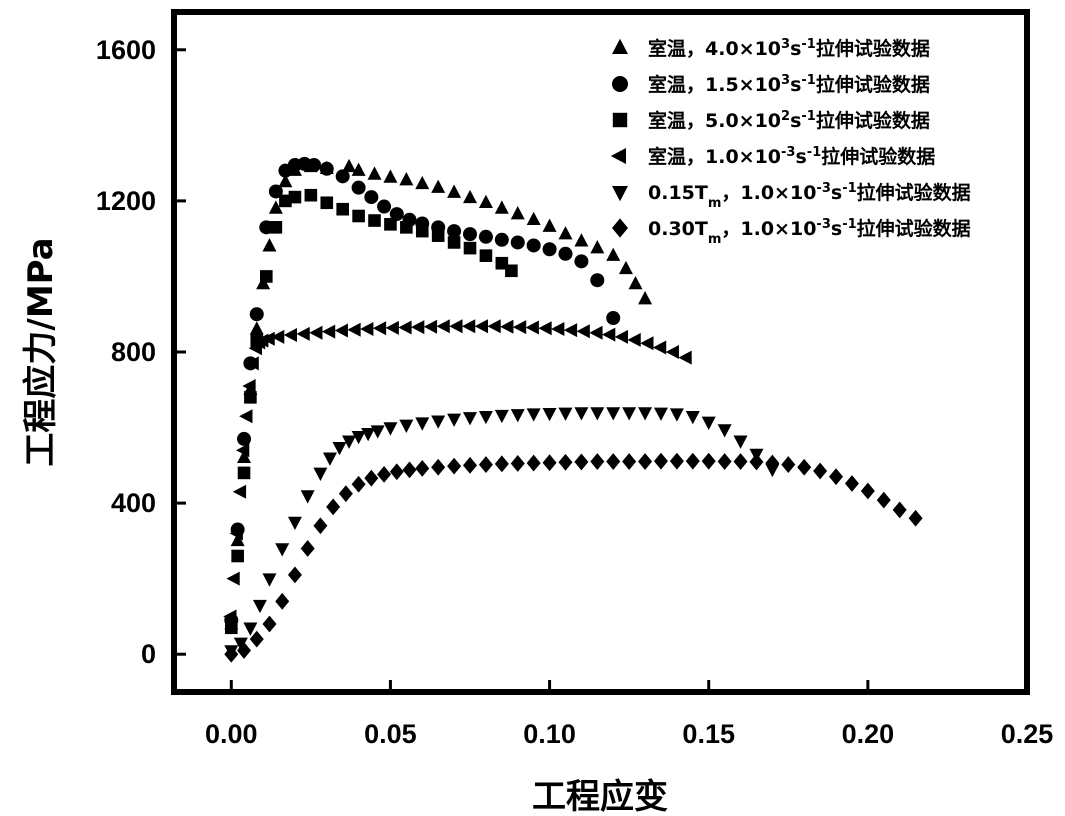 Image resolution: width=1065 pixels, height=816 pixels. I want to click on x-axis-title: 工程应变, so click(600, 796).